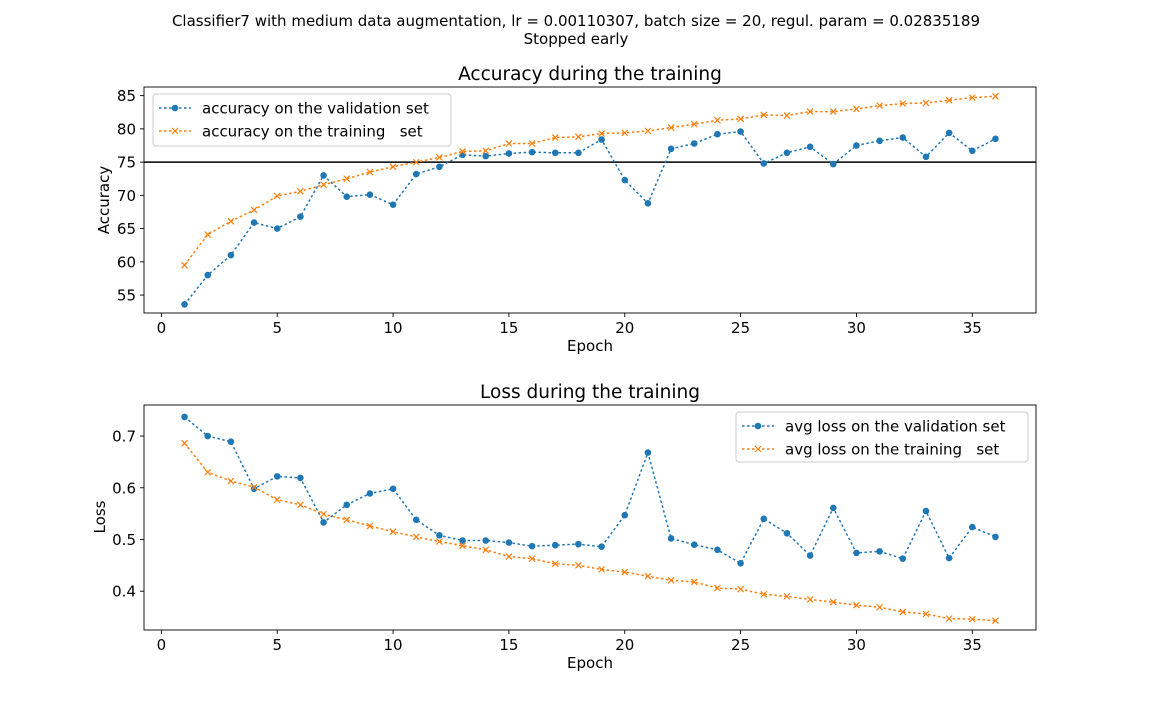  I want to click on accuracy-y-tick-label: 70, so click(126, 196).